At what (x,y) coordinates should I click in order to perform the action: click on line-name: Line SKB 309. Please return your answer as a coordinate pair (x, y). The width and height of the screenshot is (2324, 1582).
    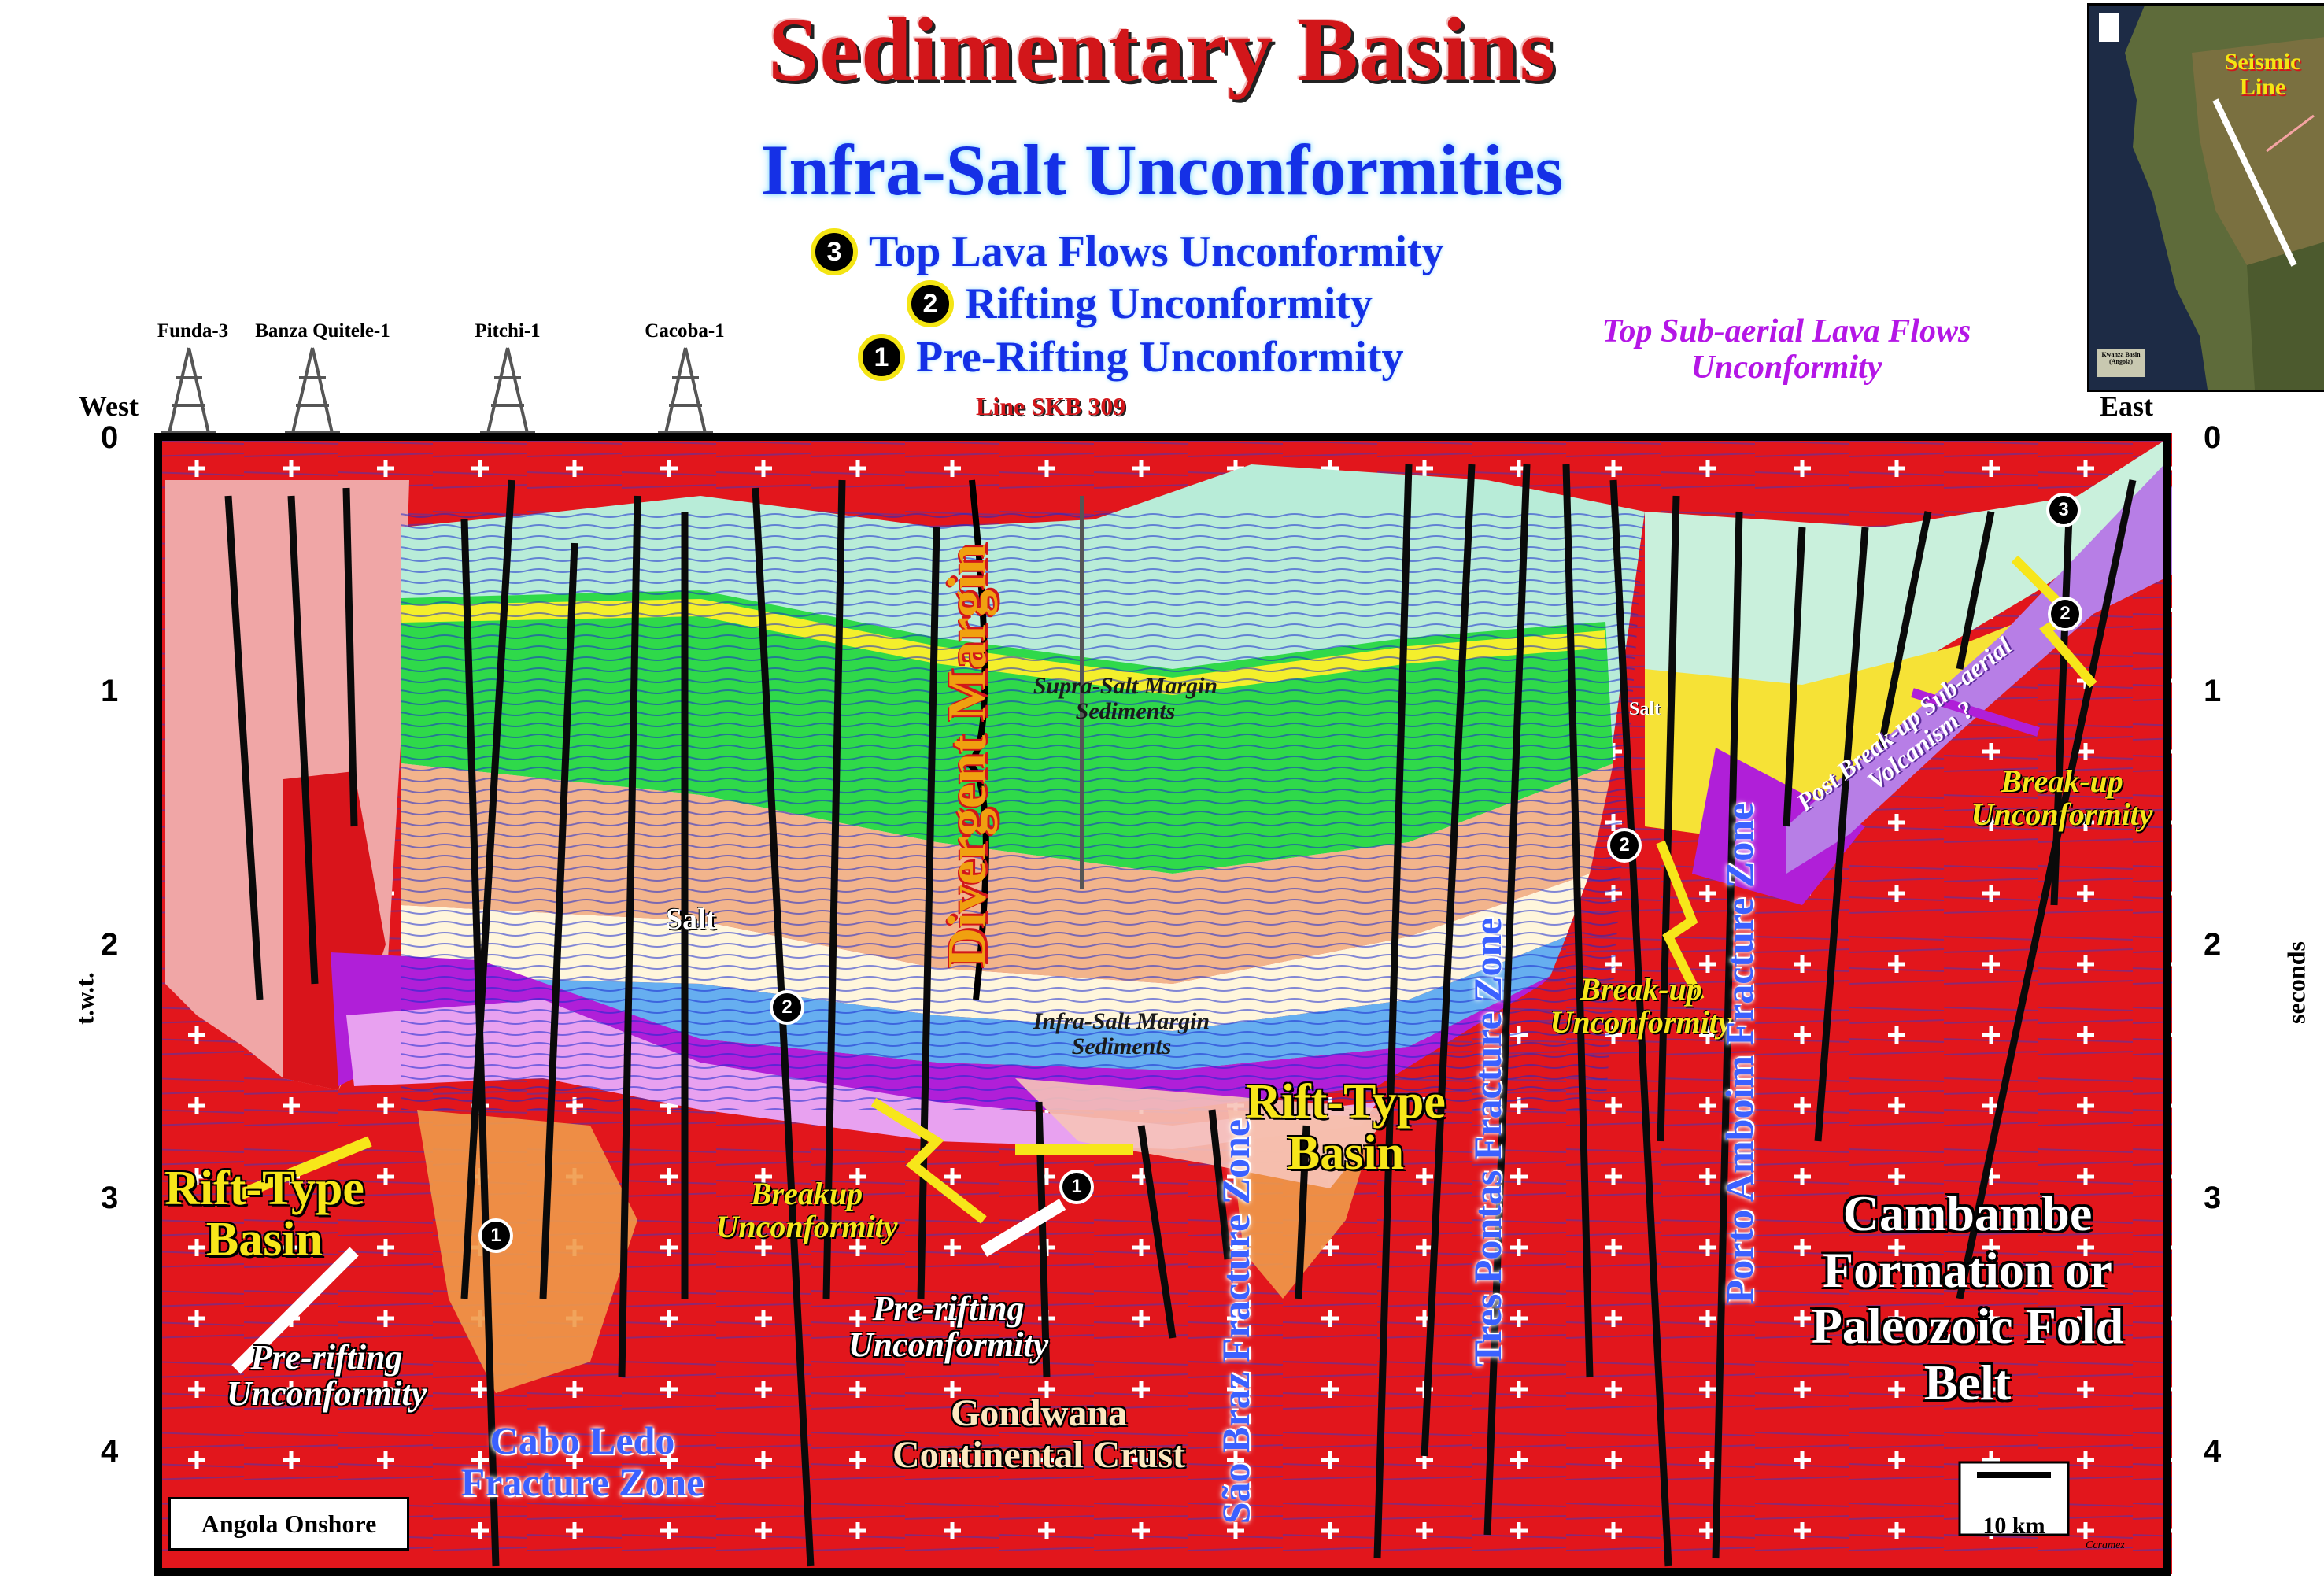
    Looking at the image, I should click on (1051, 406).